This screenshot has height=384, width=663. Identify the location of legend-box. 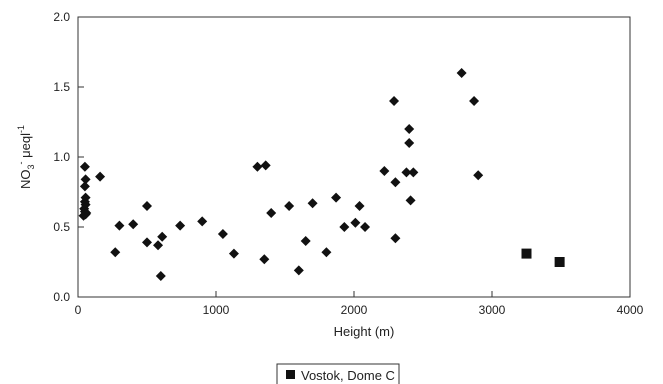
(338, 373).